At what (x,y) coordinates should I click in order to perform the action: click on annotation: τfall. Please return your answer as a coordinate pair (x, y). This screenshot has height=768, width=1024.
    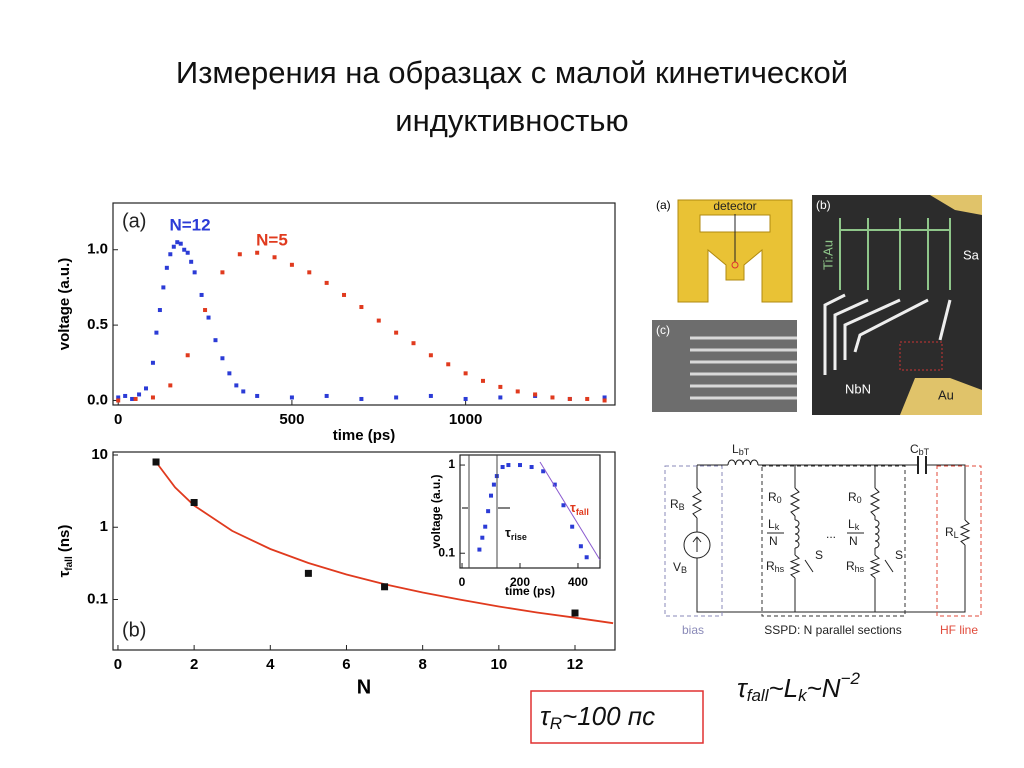
    Looking at the image, I should click on (579, 508).